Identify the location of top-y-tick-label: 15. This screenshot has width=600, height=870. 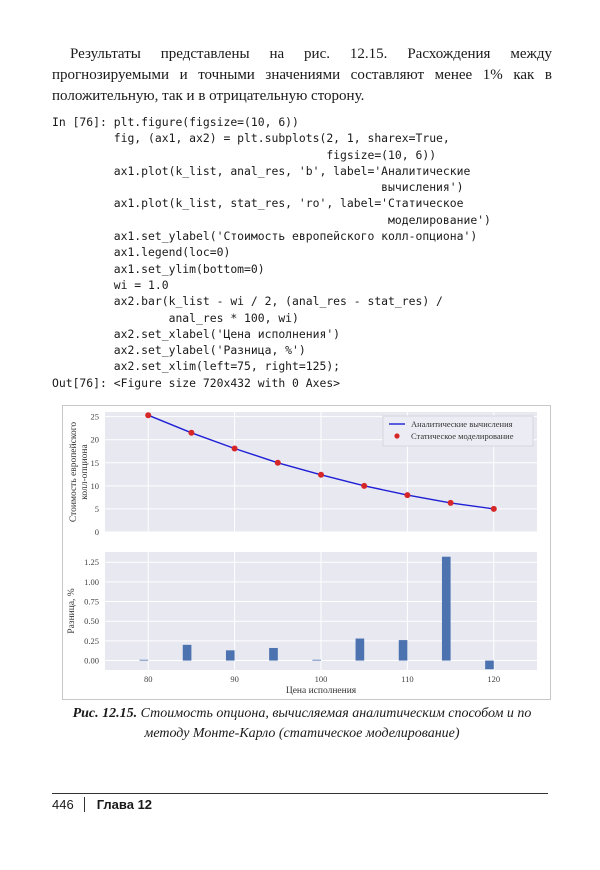
(95, 463).